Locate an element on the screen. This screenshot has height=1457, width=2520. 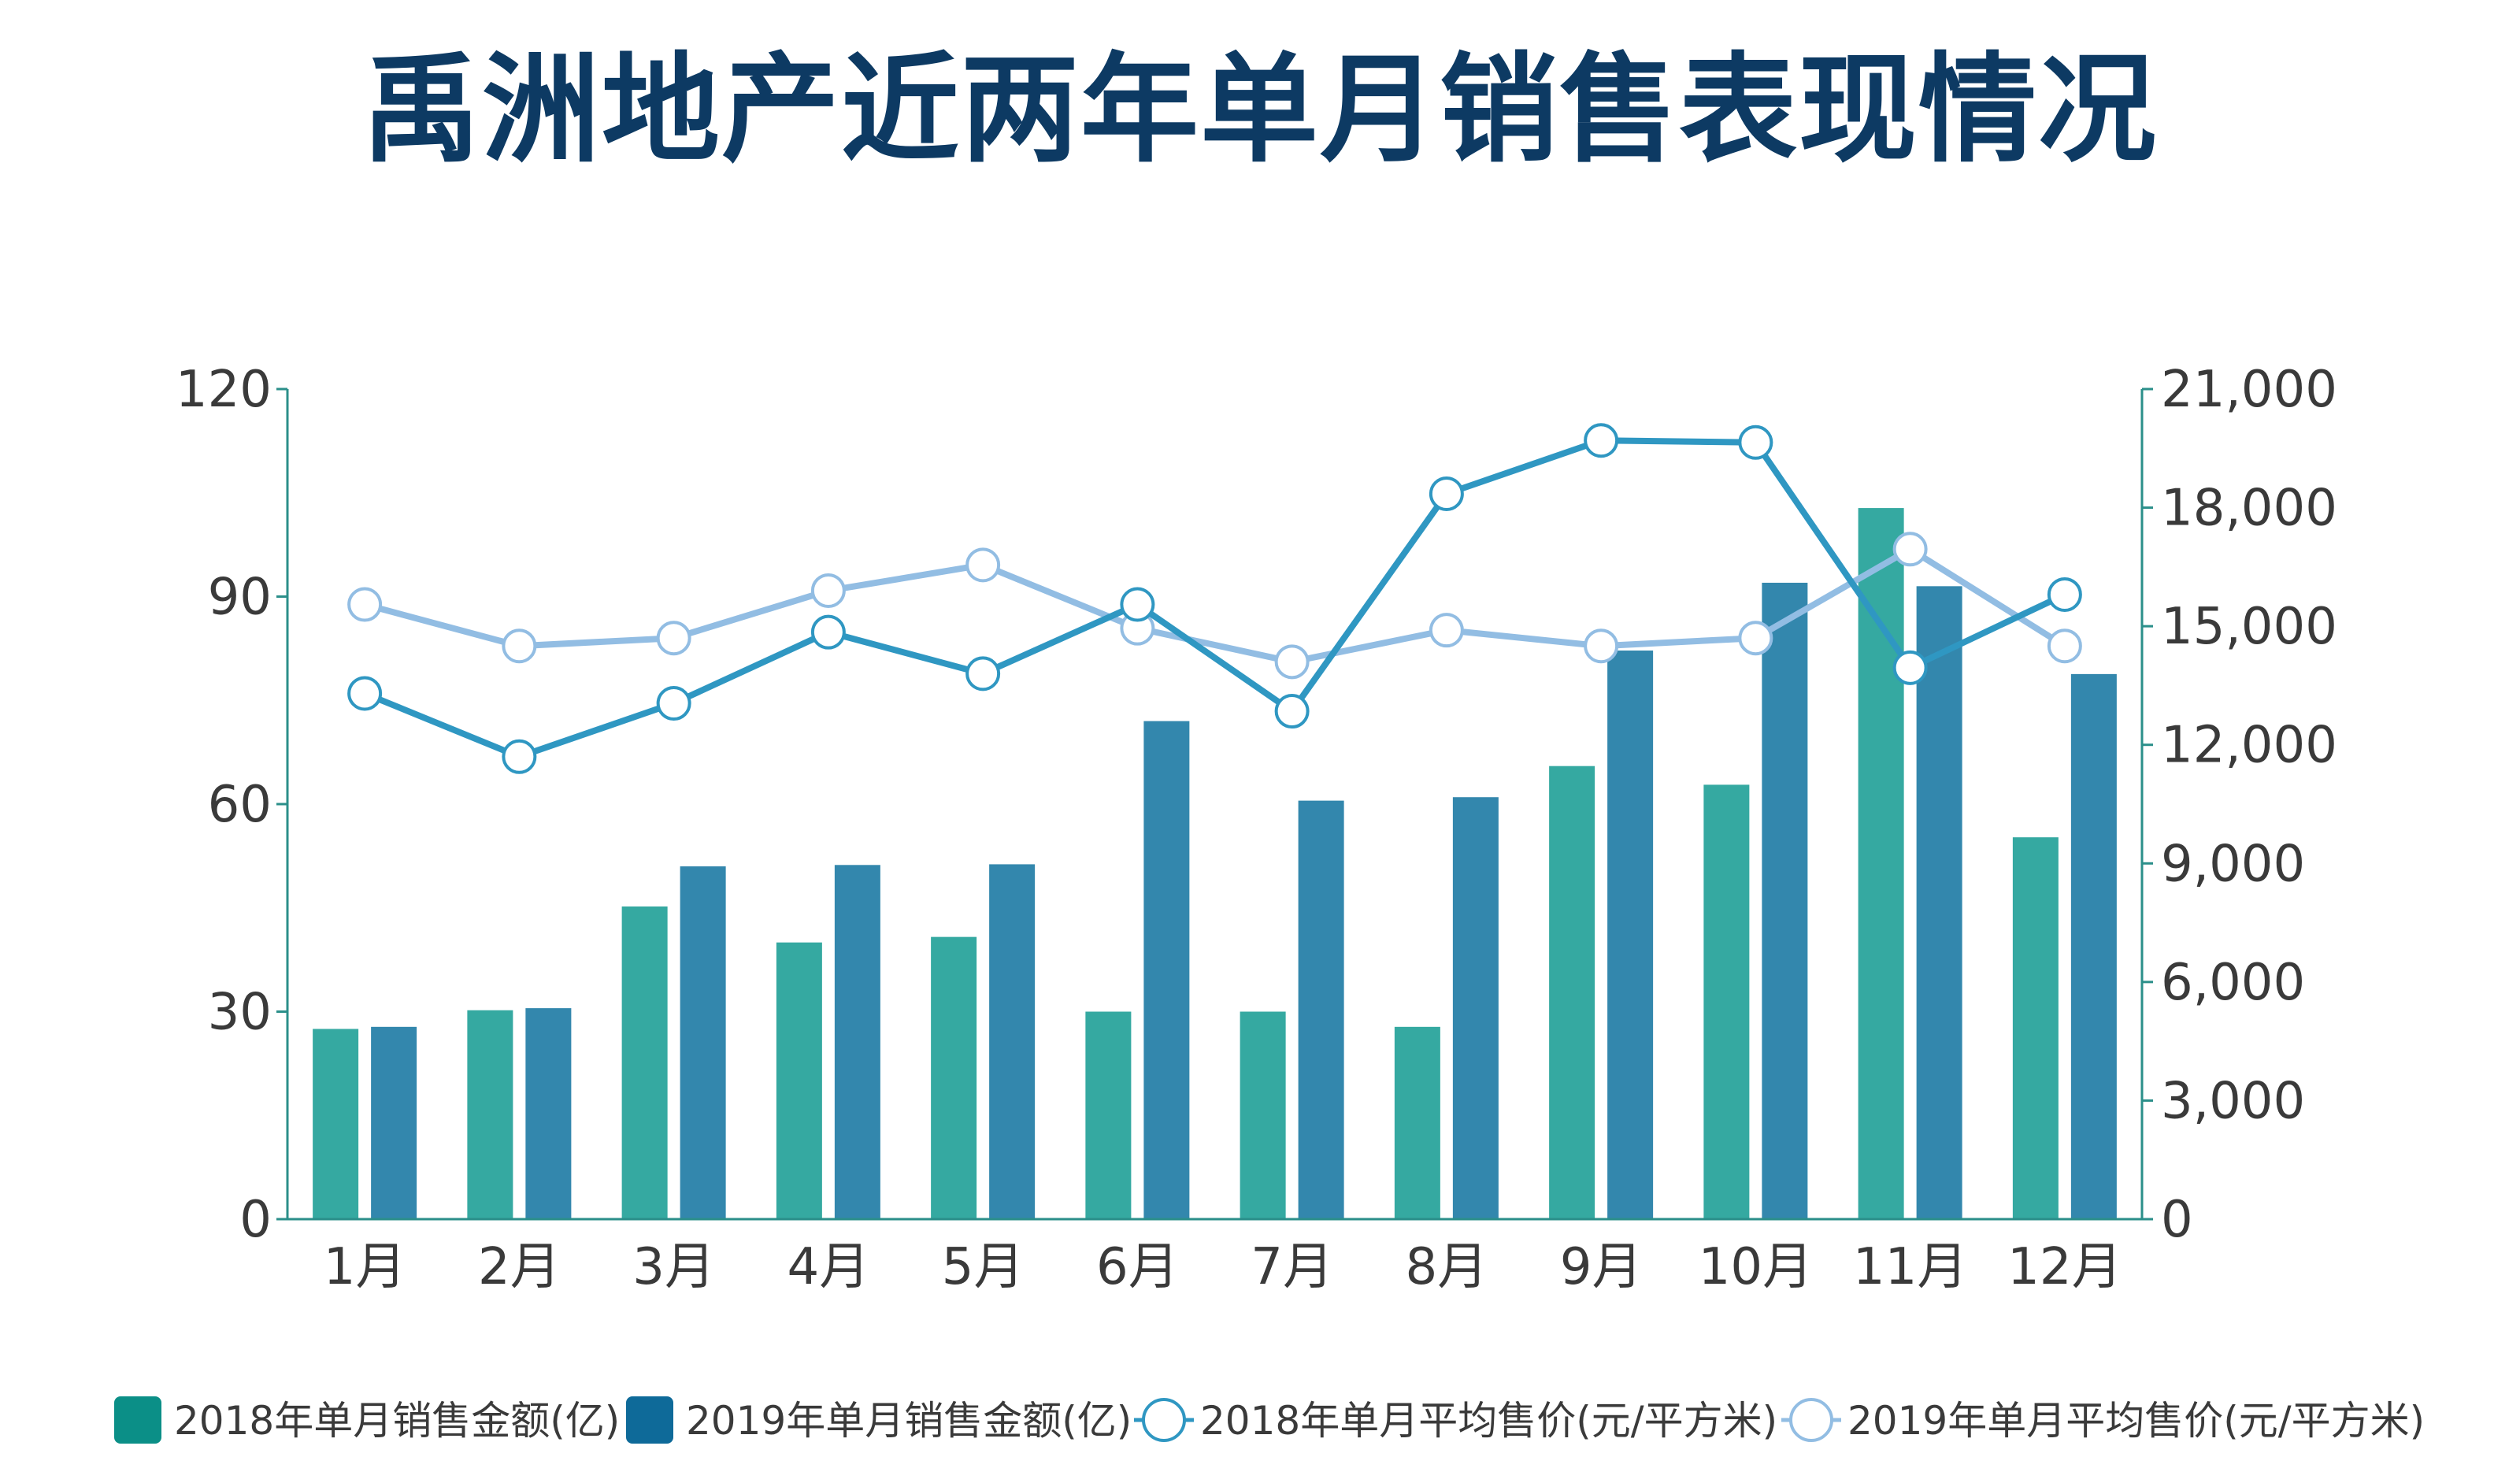
x-tick-label: 4月 is located at coordinates (829, 1267).